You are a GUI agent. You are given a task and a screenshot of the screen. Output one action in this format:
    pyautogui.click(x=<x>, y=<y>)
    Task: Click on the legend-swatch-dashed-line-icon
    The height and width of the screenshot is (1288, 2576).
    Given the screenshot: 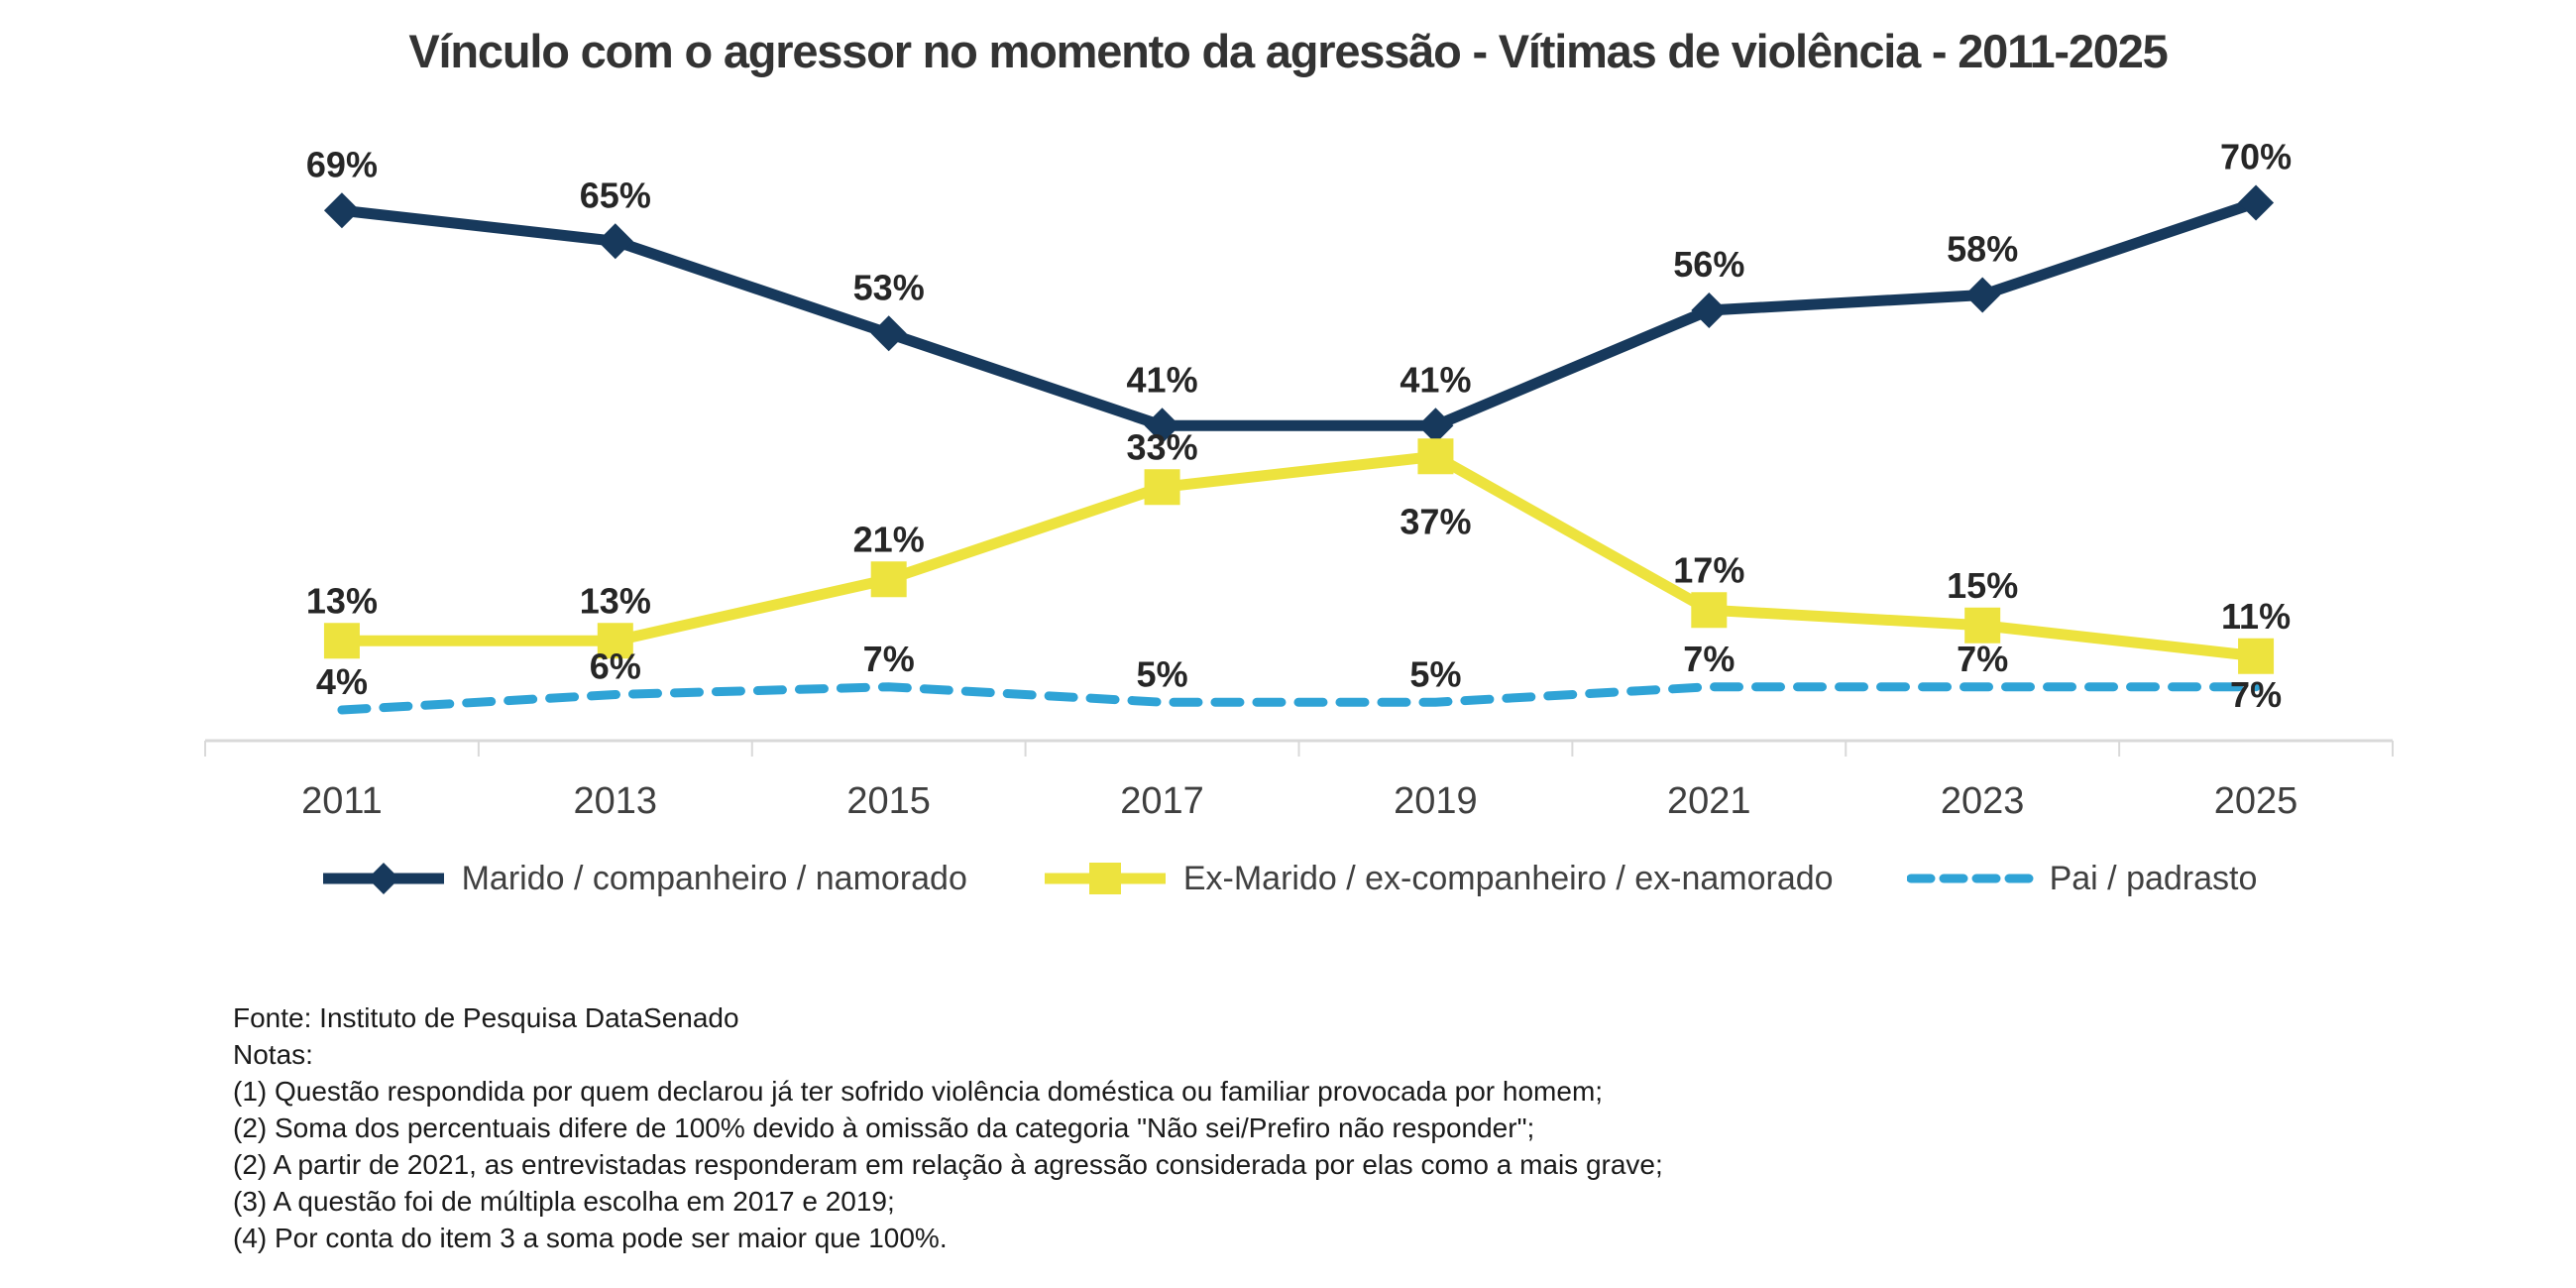 What is the action you would take?
    pyautogui.click(x=1971, y=878)
    